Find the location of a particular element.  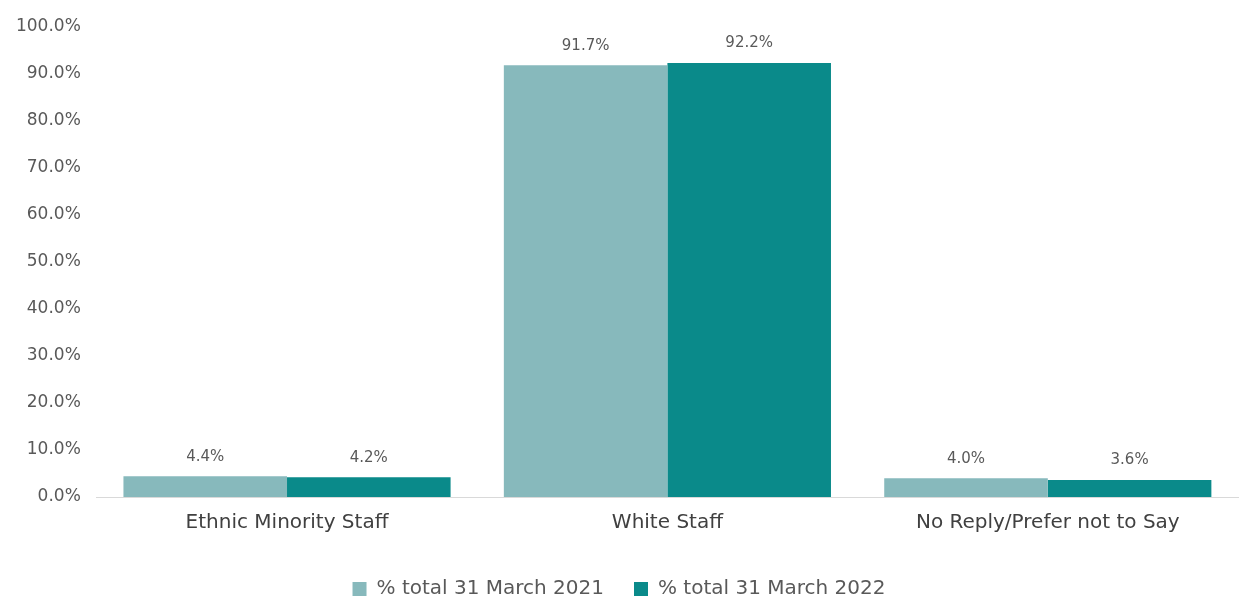

data-label: 4.0% is located at coordinates (966, 457).